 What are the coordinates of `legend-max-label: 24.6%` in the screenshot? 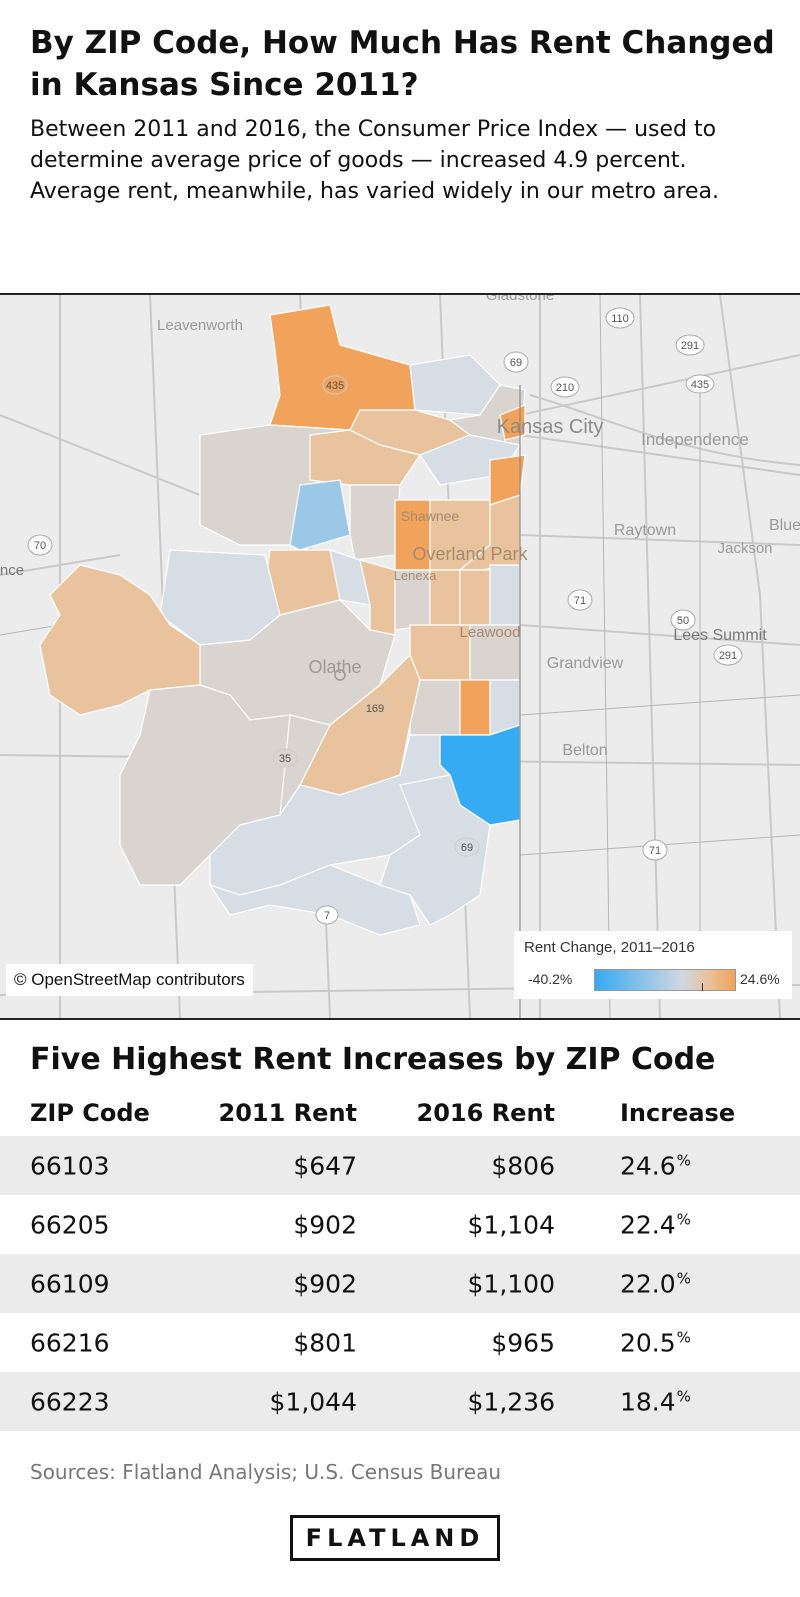 It's located at (760, 979).